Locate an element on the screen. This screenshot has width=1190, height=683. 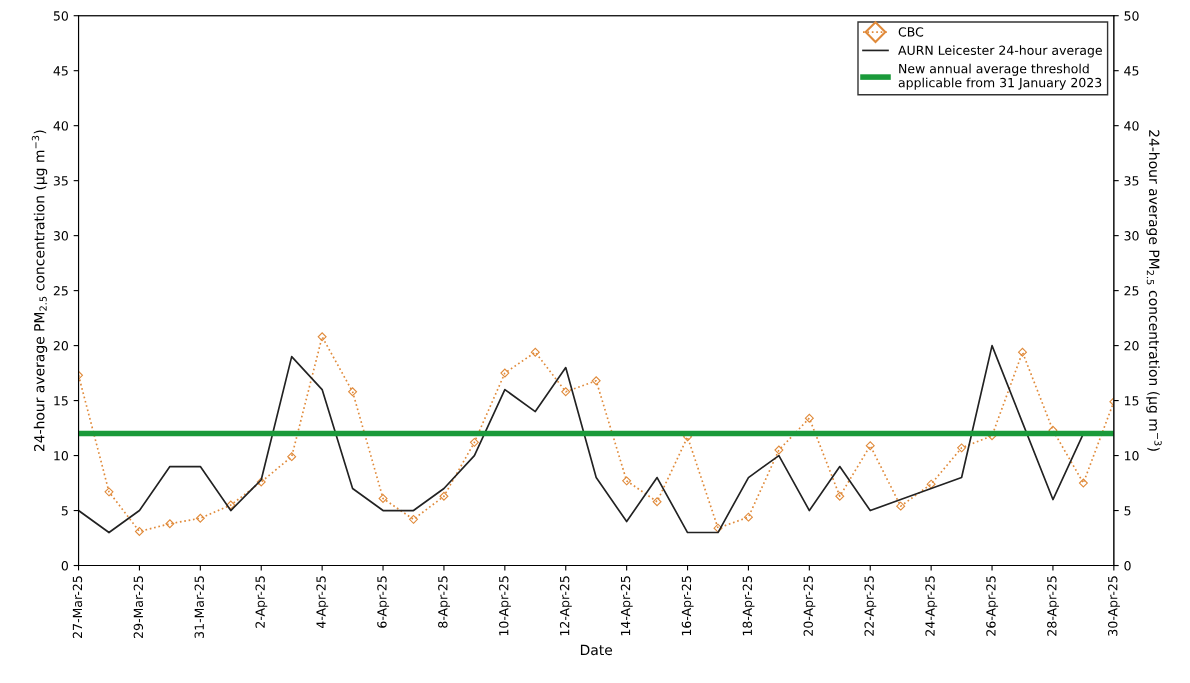
legend-label: New annual average threshold applicable from 31 January 2023 is located at coordinates (1000, 76).